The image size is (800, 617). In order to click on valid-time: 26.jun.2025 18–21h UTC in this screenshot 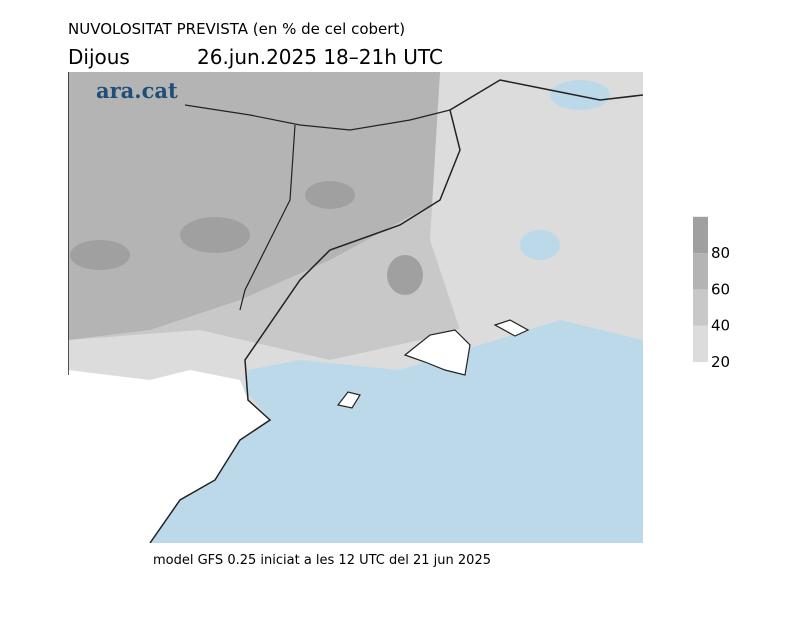, I will do `click(320, 57)`.